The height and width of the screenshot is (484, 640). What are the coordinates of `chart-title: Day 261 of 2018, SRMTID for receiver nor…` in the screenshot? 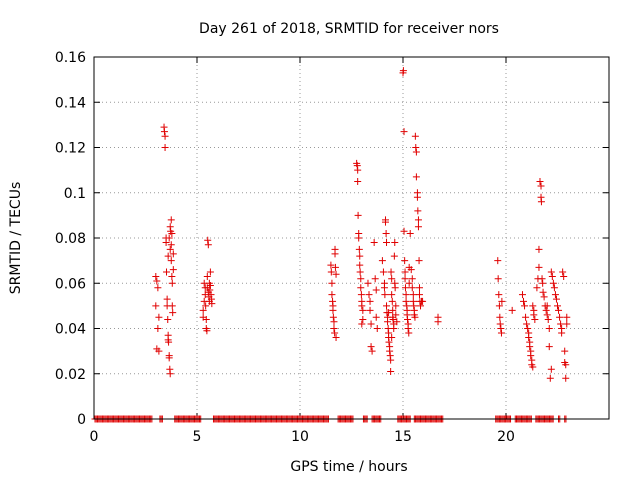 It's located at (349, 29).